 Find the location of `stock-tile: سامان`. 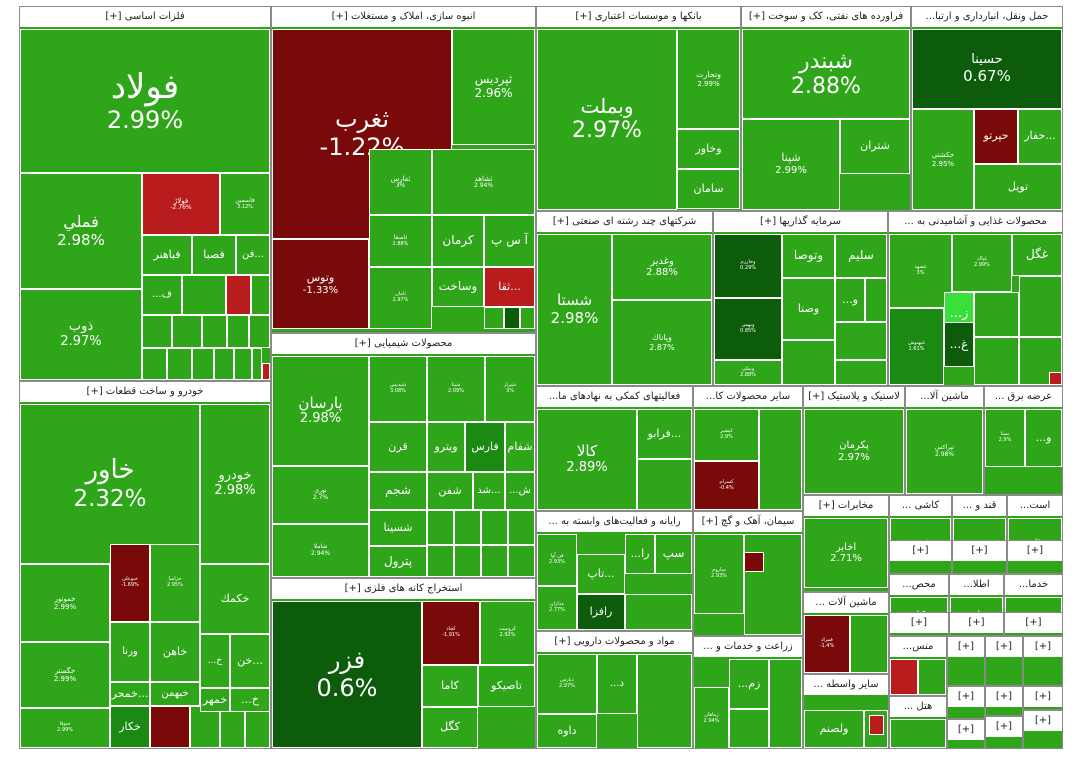

stock-tile: سامان is located at coordinates (708, 189).